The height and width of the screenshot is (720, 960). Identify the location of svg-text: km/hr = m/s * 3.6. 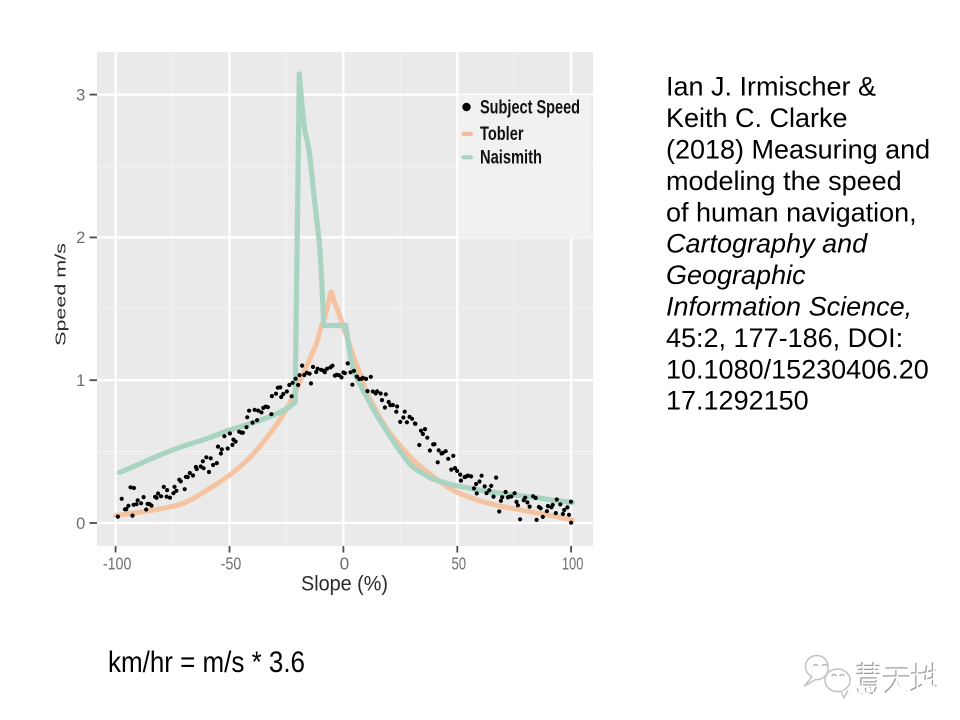
(206, 662).